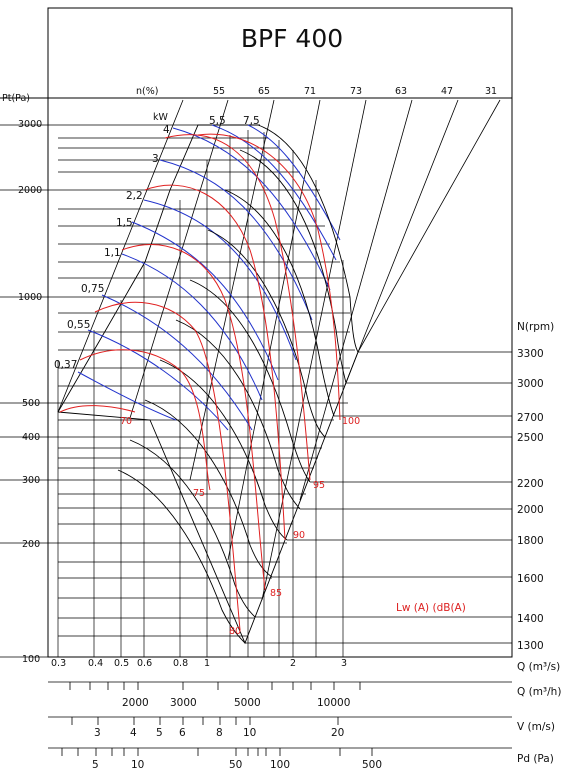  Describe the element at coordinates (155, 159) in the screenshot. I see `power-3: 3` at that location.